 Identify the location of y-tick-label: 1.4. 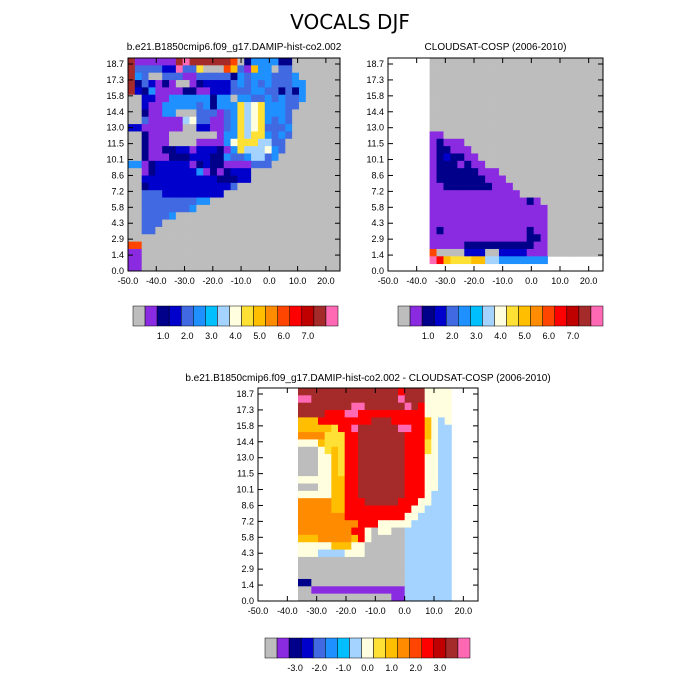
(247, 585).